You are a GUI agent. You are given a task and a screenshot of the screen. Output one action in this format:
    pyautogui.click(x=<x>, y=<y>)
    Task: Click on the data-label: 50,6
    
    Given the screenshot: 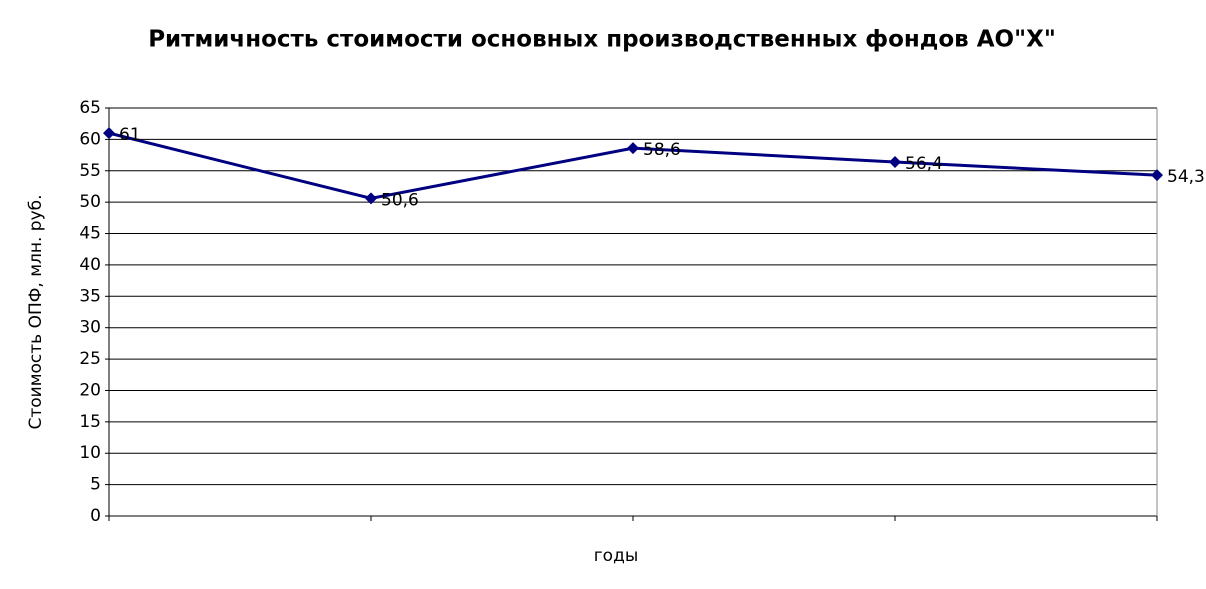 What is the action you would take?
    pyautogui.click(x=400, y=200)
    